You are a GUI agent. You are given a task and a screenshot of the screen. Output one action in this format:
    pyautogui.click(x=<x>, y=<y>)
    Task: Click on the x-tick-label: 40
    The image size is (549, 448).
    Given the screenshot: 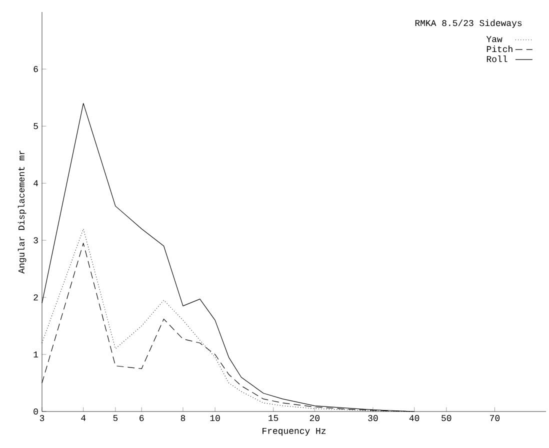 What is the action you would take?
    pyautogui.click(x=414, y=418)
    